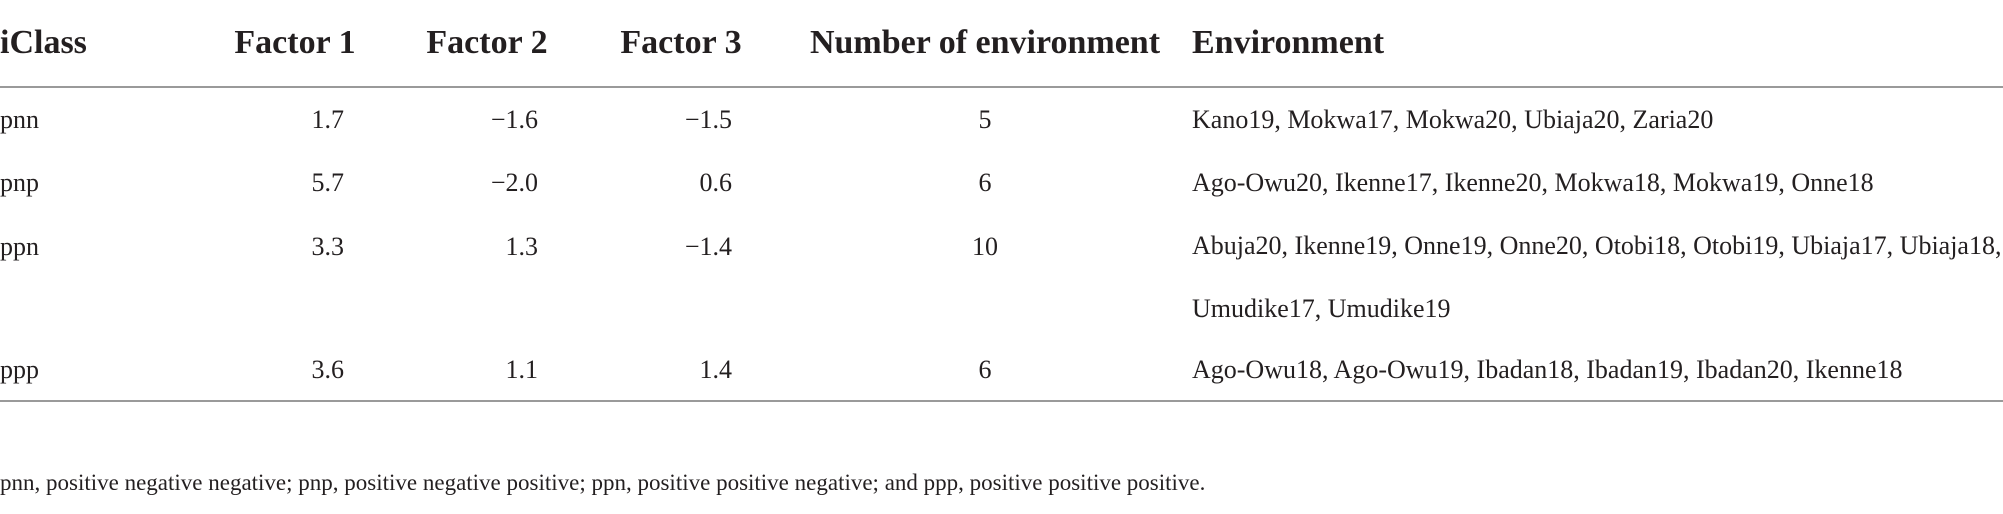  I want to click on cell-factor-1-wrap: 1.7, so click(295, 119).